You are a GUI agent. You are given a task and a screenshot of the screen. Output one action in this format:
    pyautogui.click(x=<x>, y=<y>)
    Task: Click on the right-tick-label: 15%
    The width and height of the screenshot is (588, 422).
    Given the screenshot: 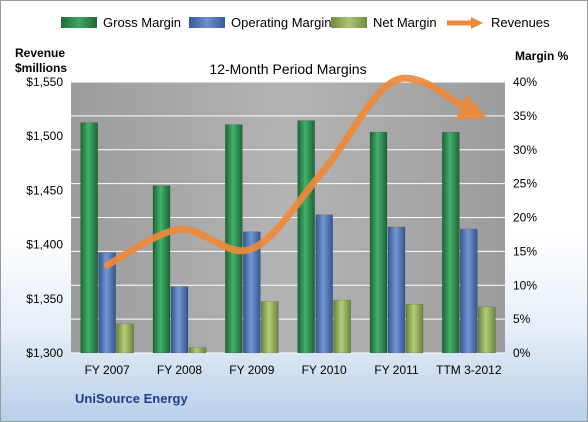 What is the action you would take?
    pyautogui.click(x=525, y=251)
    